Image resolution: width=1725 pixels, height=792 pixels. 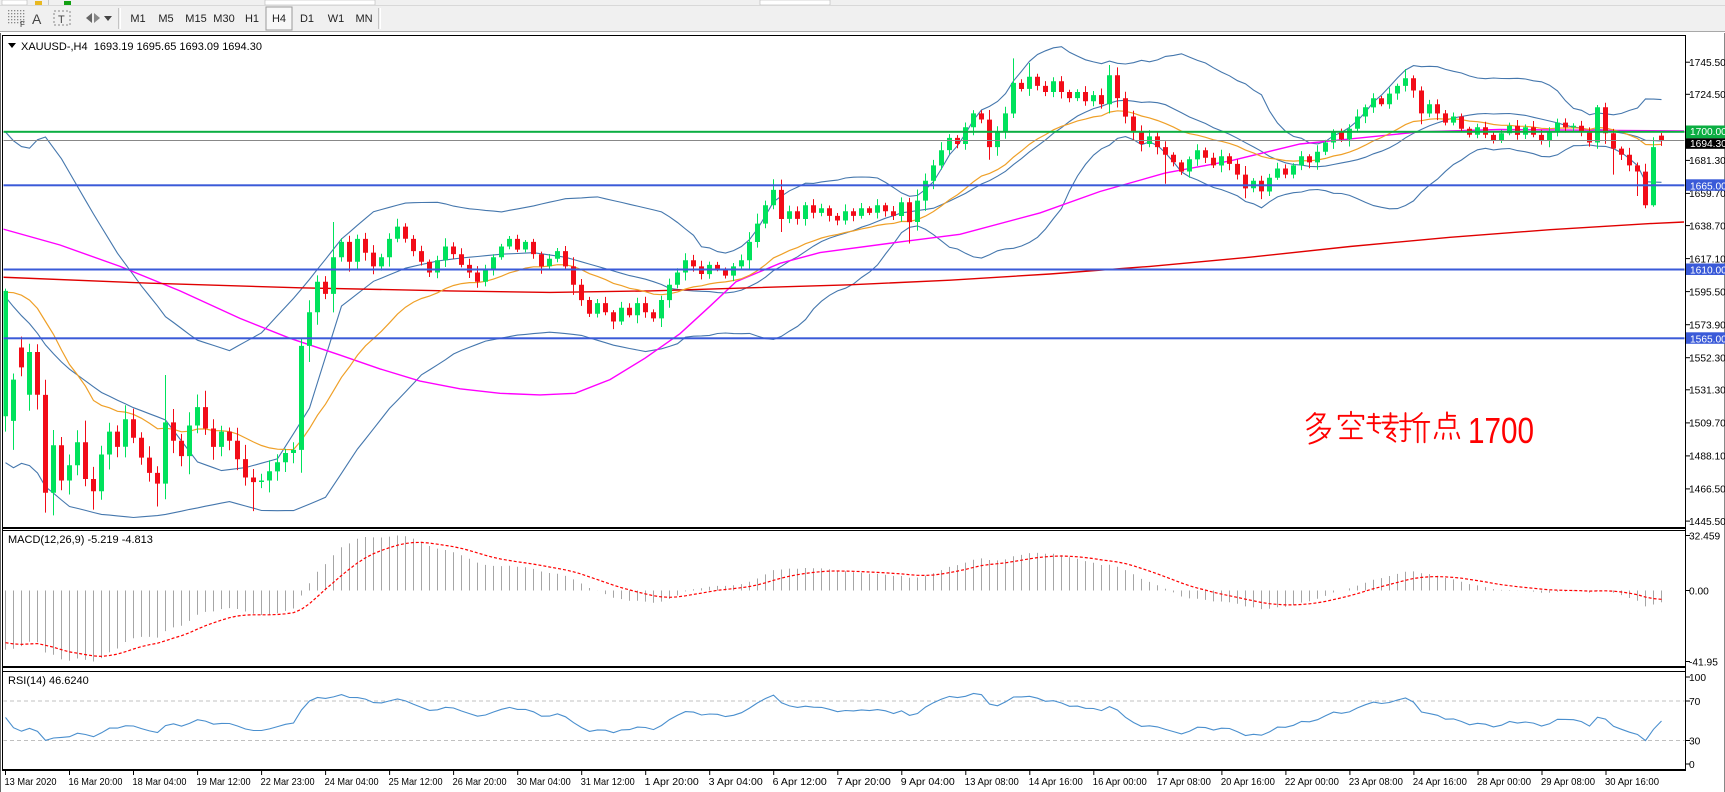 What do you see at coordinates (160, 782) in the screenshot?
I see `svg-text: 18 Mar 04:00` at bounding box center [160, 782].